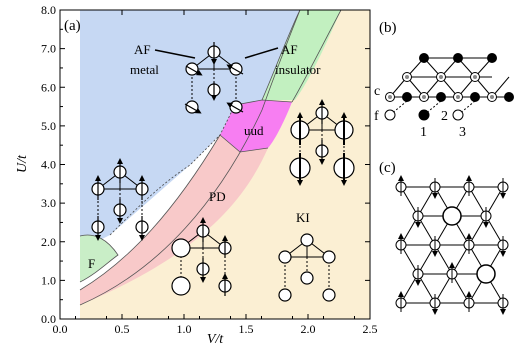  What do you see at coordinates (246, 329) in the screenshot?
I see `x-tick-label: 1.5` at bounding box center [246, 329].